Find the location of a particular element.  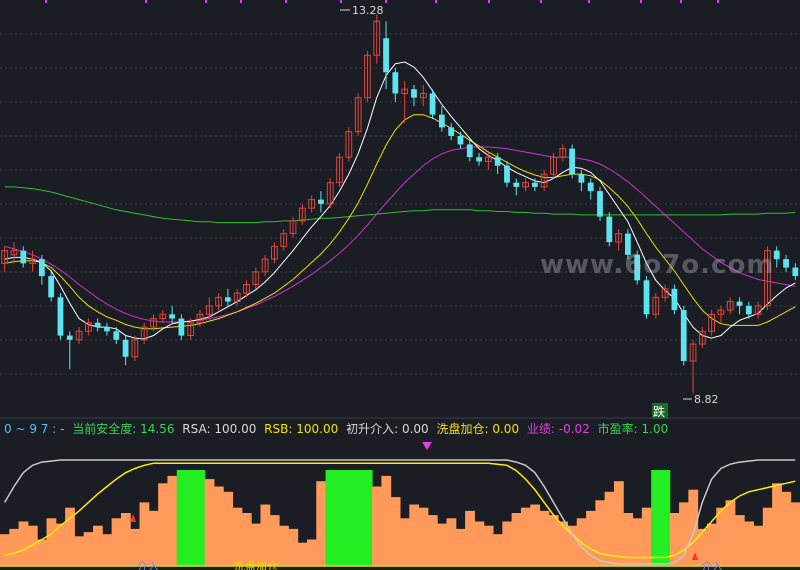

join-label-right: 介入 is located at coordinates (712, 565).